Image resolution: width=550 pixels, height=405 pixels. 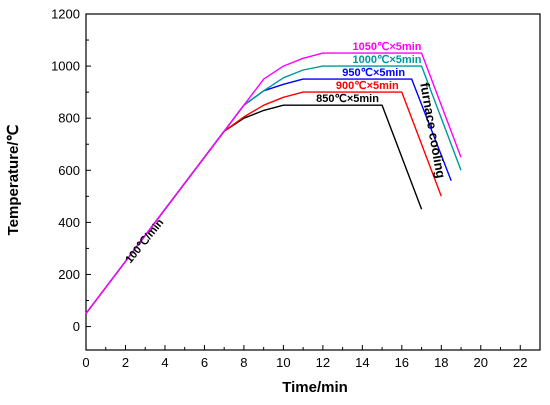 I want to click on y-axis: 0 200 400 600 800 1000 1200, so click(x=71, y=170).